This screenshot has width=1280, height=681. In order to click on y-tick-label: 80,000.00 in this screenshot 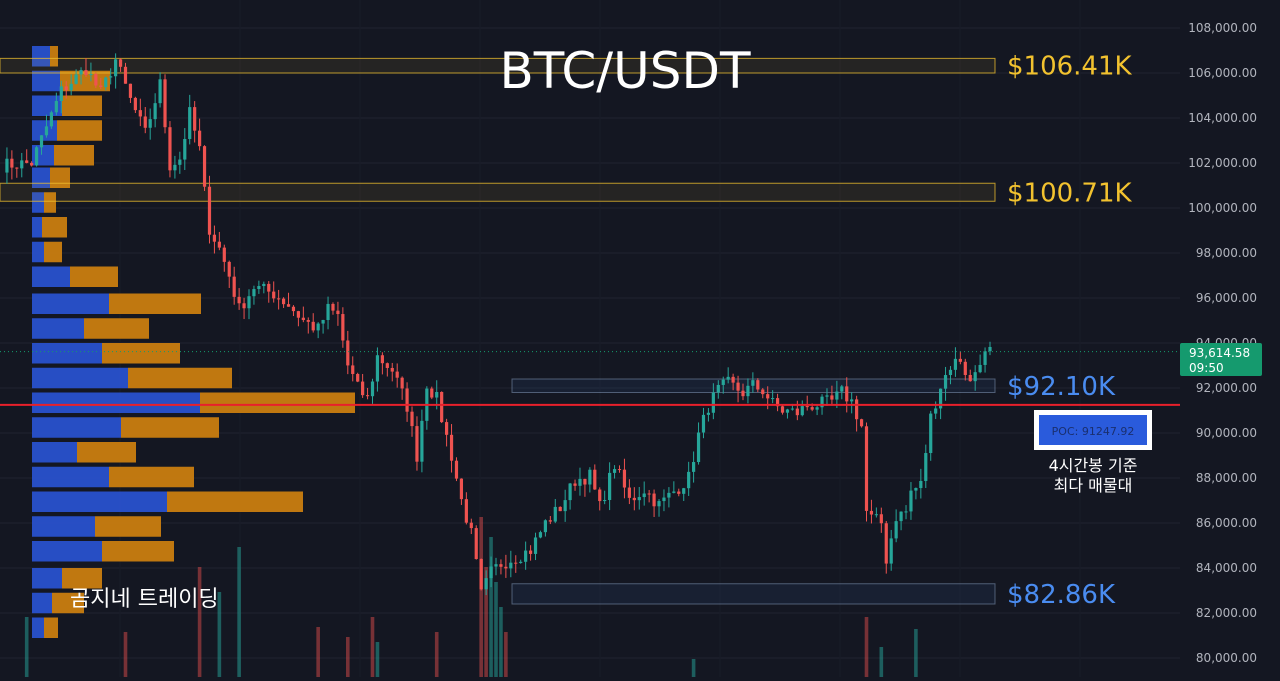, I will do `click(1226, 658)`.